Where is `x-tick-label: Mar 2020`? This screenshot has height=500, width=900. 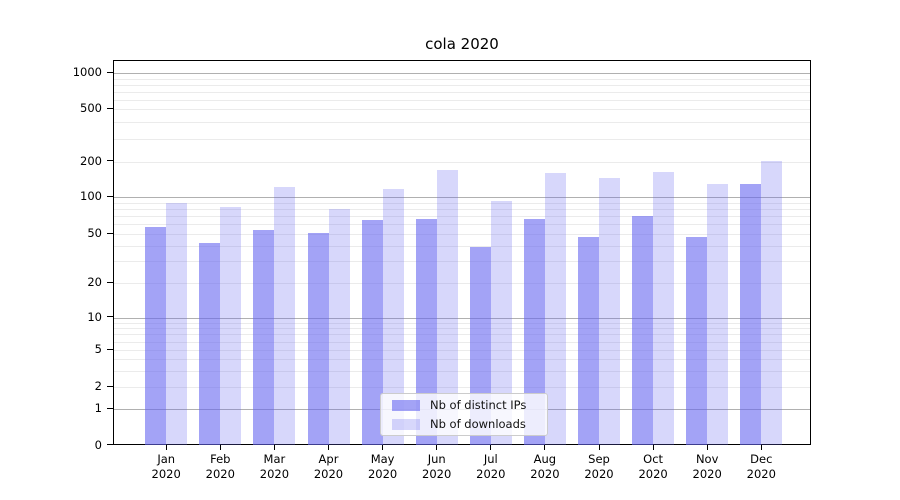
x-tick-label: Mar 2020 is located at coordinates (274, 467).